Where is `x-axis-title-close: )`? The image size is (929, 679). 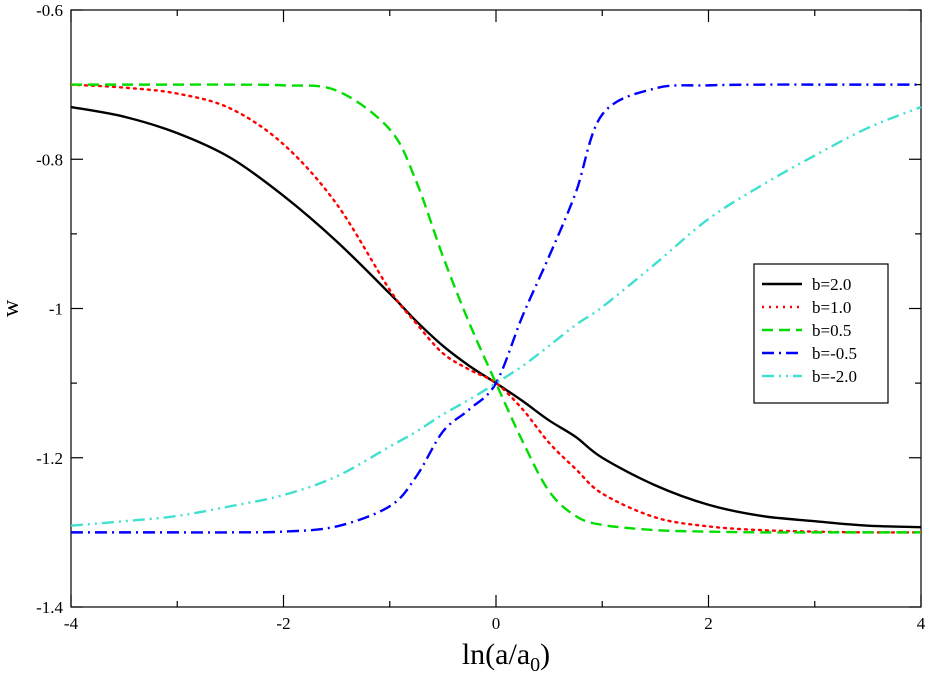
x-axis-title-close: ) is located at coordinates (545, 654).